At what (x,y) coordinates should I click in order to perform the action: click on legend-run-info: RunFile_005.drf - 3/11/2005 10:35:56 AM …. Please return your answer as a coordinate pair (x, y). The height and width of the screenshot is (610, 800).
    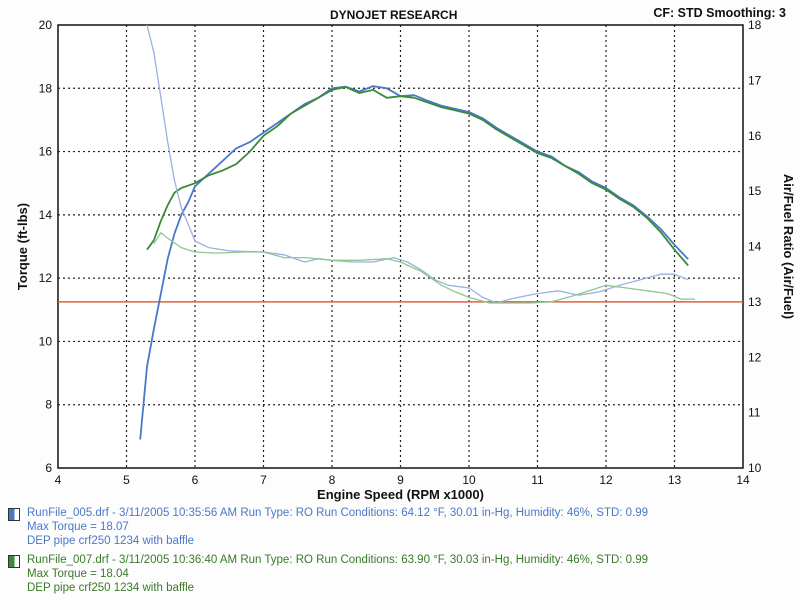
    Looking at the image, I should click on (338, 513).